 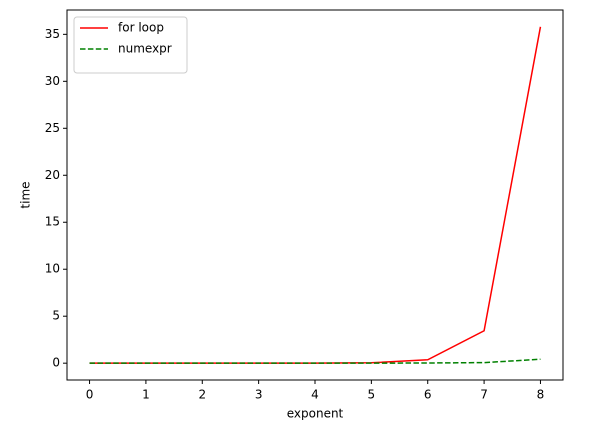 What do you see at coordinates (428, 395) in the screenshot?
I see `x-tick-label: 6` at bounding box center [428, 395].